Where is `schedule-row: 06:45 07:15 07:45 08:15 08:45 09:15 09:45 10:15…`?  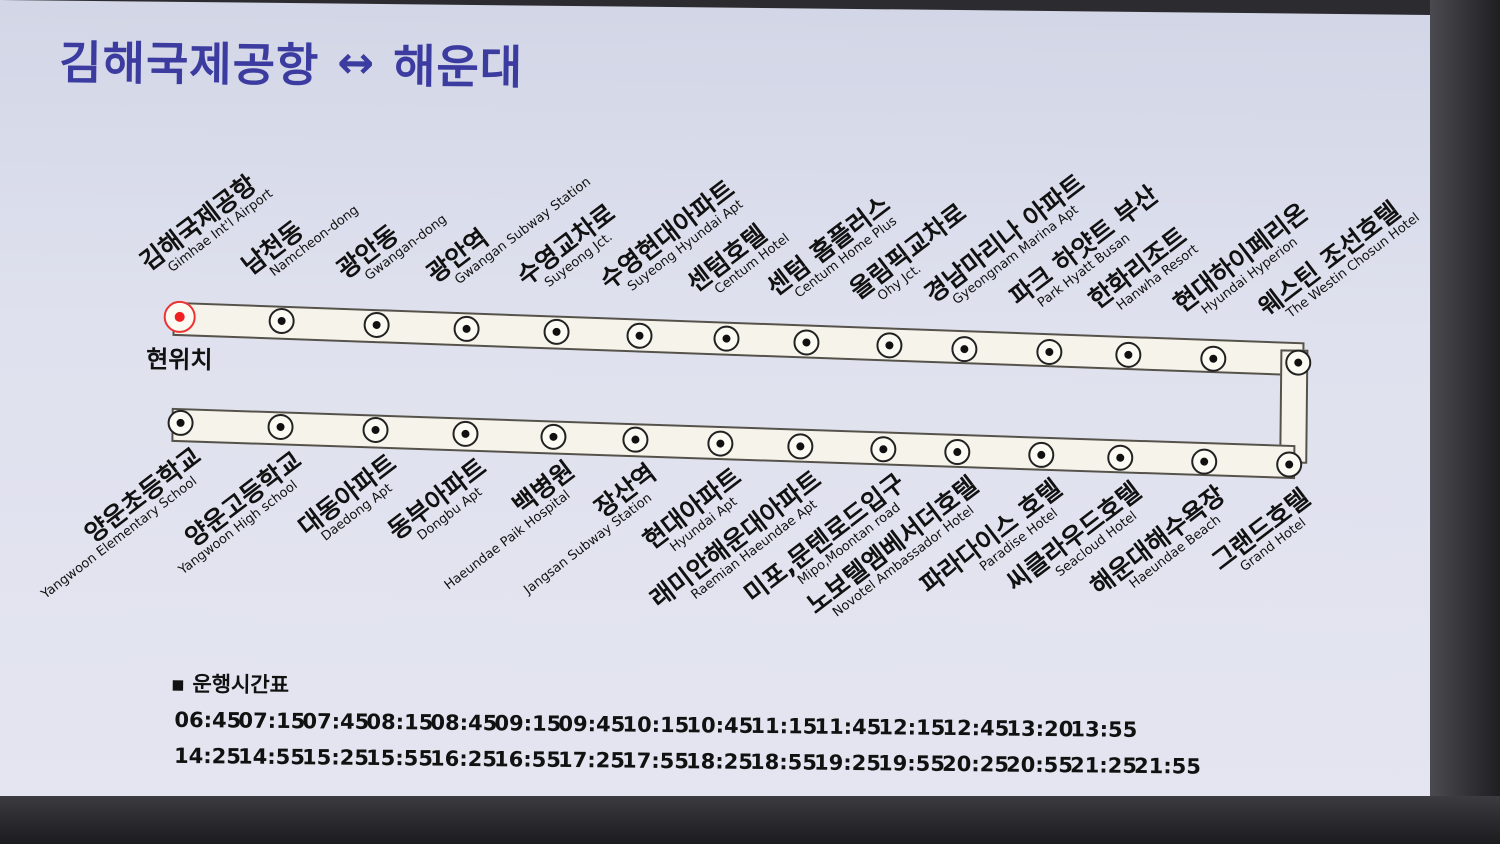
schedule-row: 06:45 07:15 07:45 08:15 08:45 09:15 09:45 10:15… is located at coordinates (656, 724).